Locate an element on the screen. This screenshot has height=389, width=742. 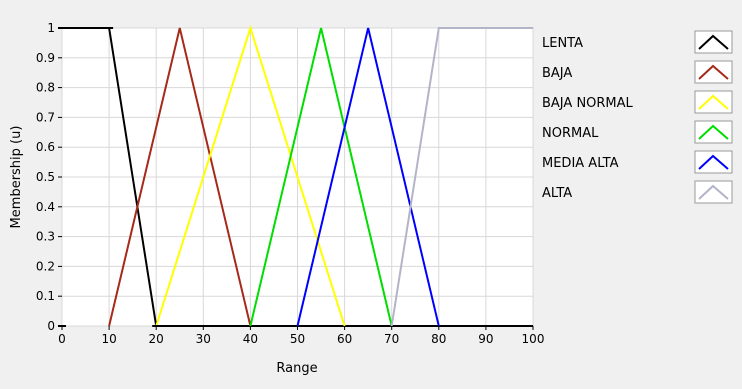
y-tick-label: 1 is located at coordinates (51, 28).